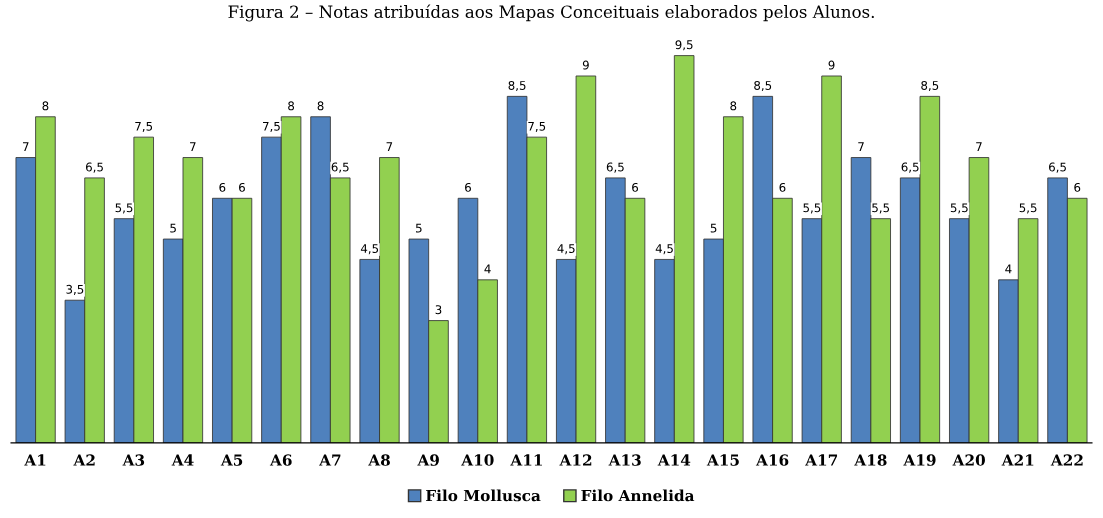 This screenshot has width=1103, height=518. Describe the element at coordinates (133, 460) in the screenshot. I see `x-tick-label: A3` at that location.